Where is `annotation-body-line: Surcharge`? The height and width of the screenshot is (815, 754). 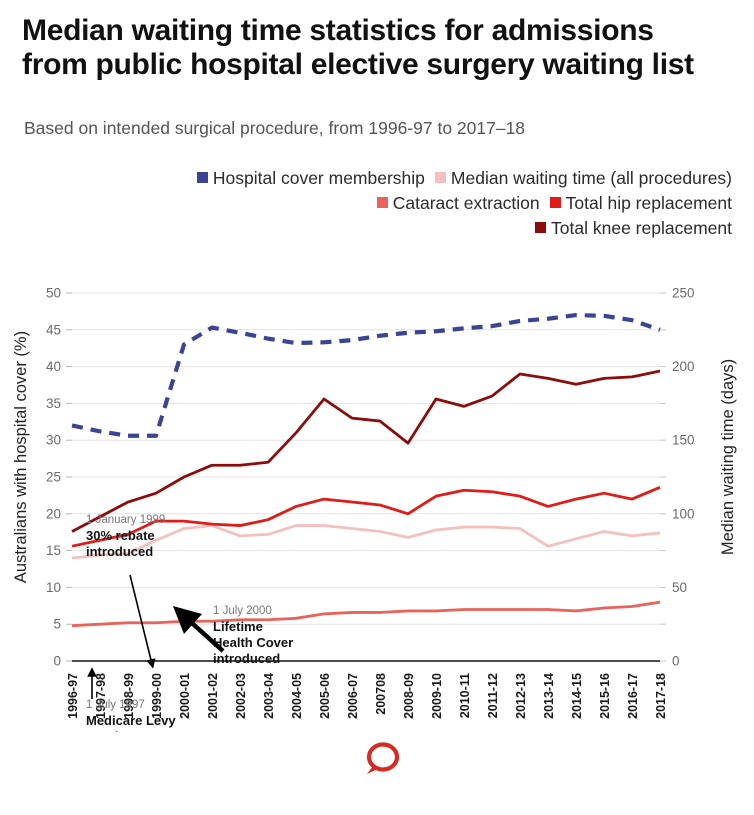 annotation-body-line: Surcharge is located at coordinates (118, 730).